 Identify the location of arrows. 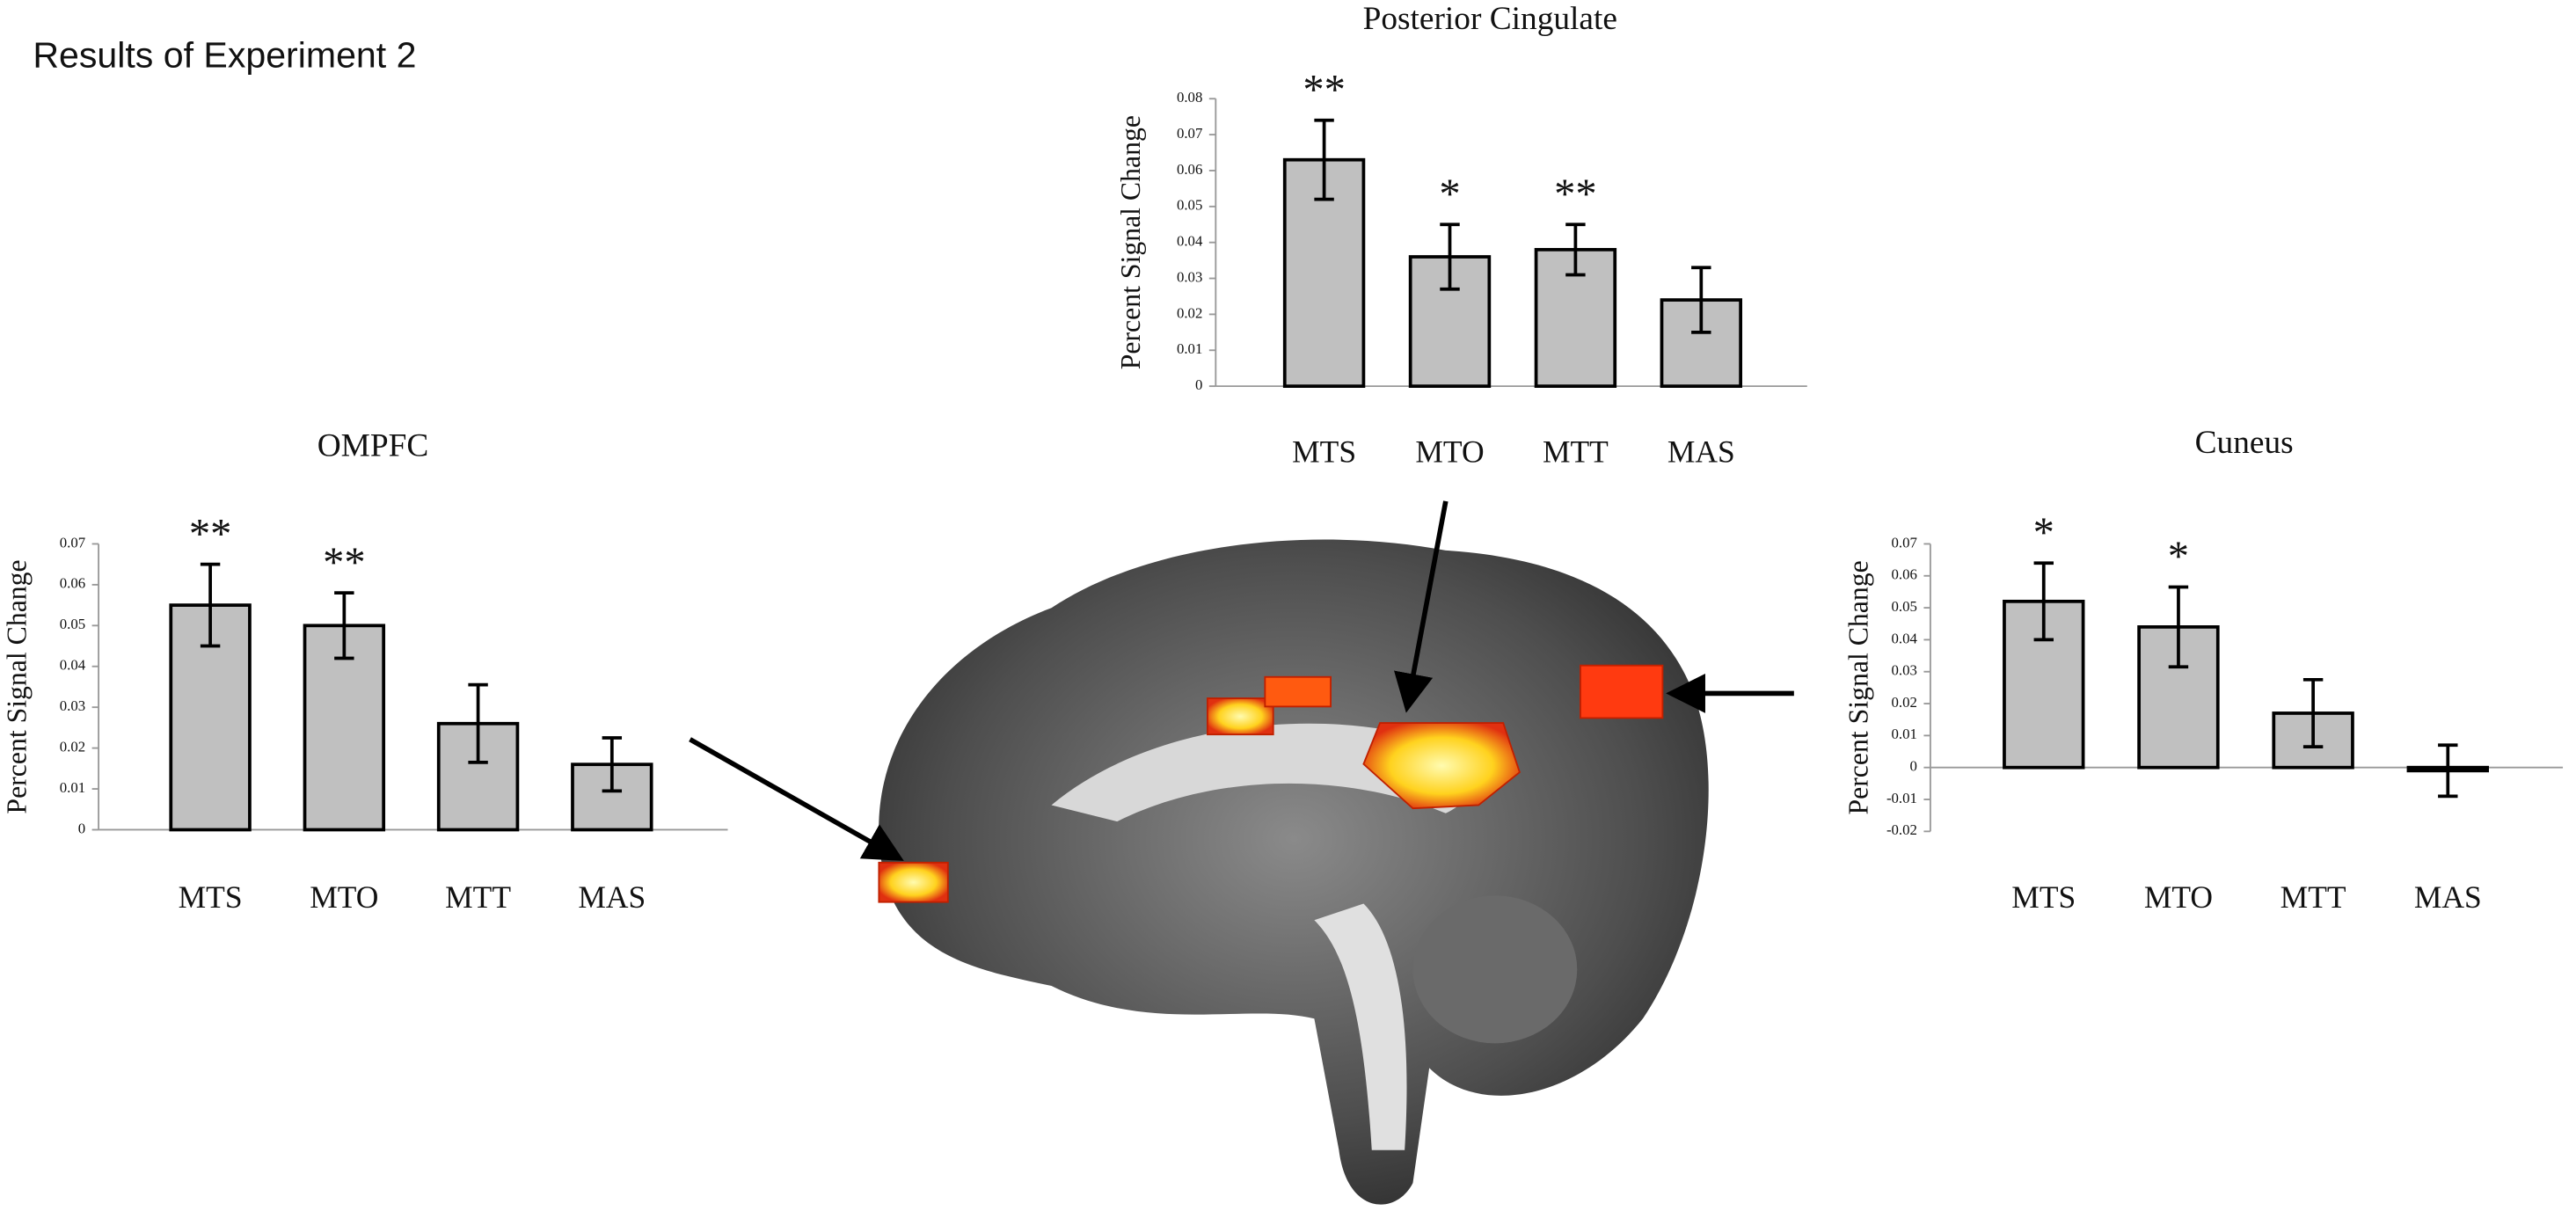
(1241, 681).